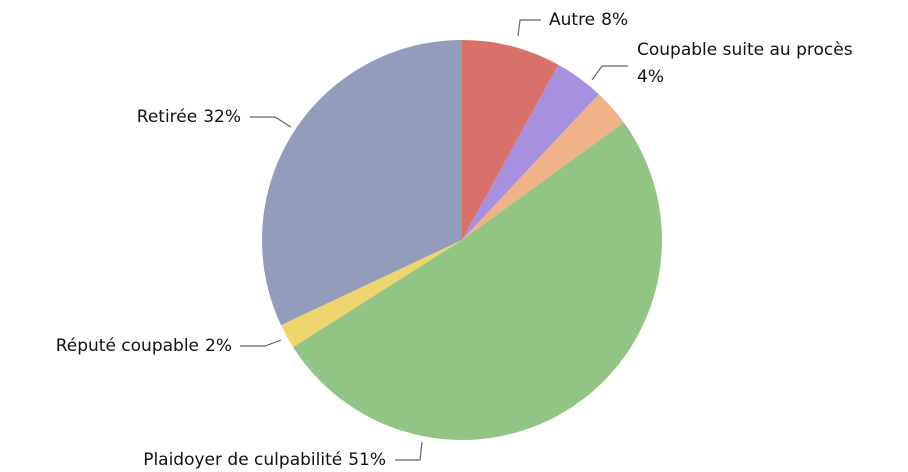 This screenshot has height=472, width=908. Describe the element at coordinates (572, 20) in the screenshot. I see `slice-name: Autre` at that location.